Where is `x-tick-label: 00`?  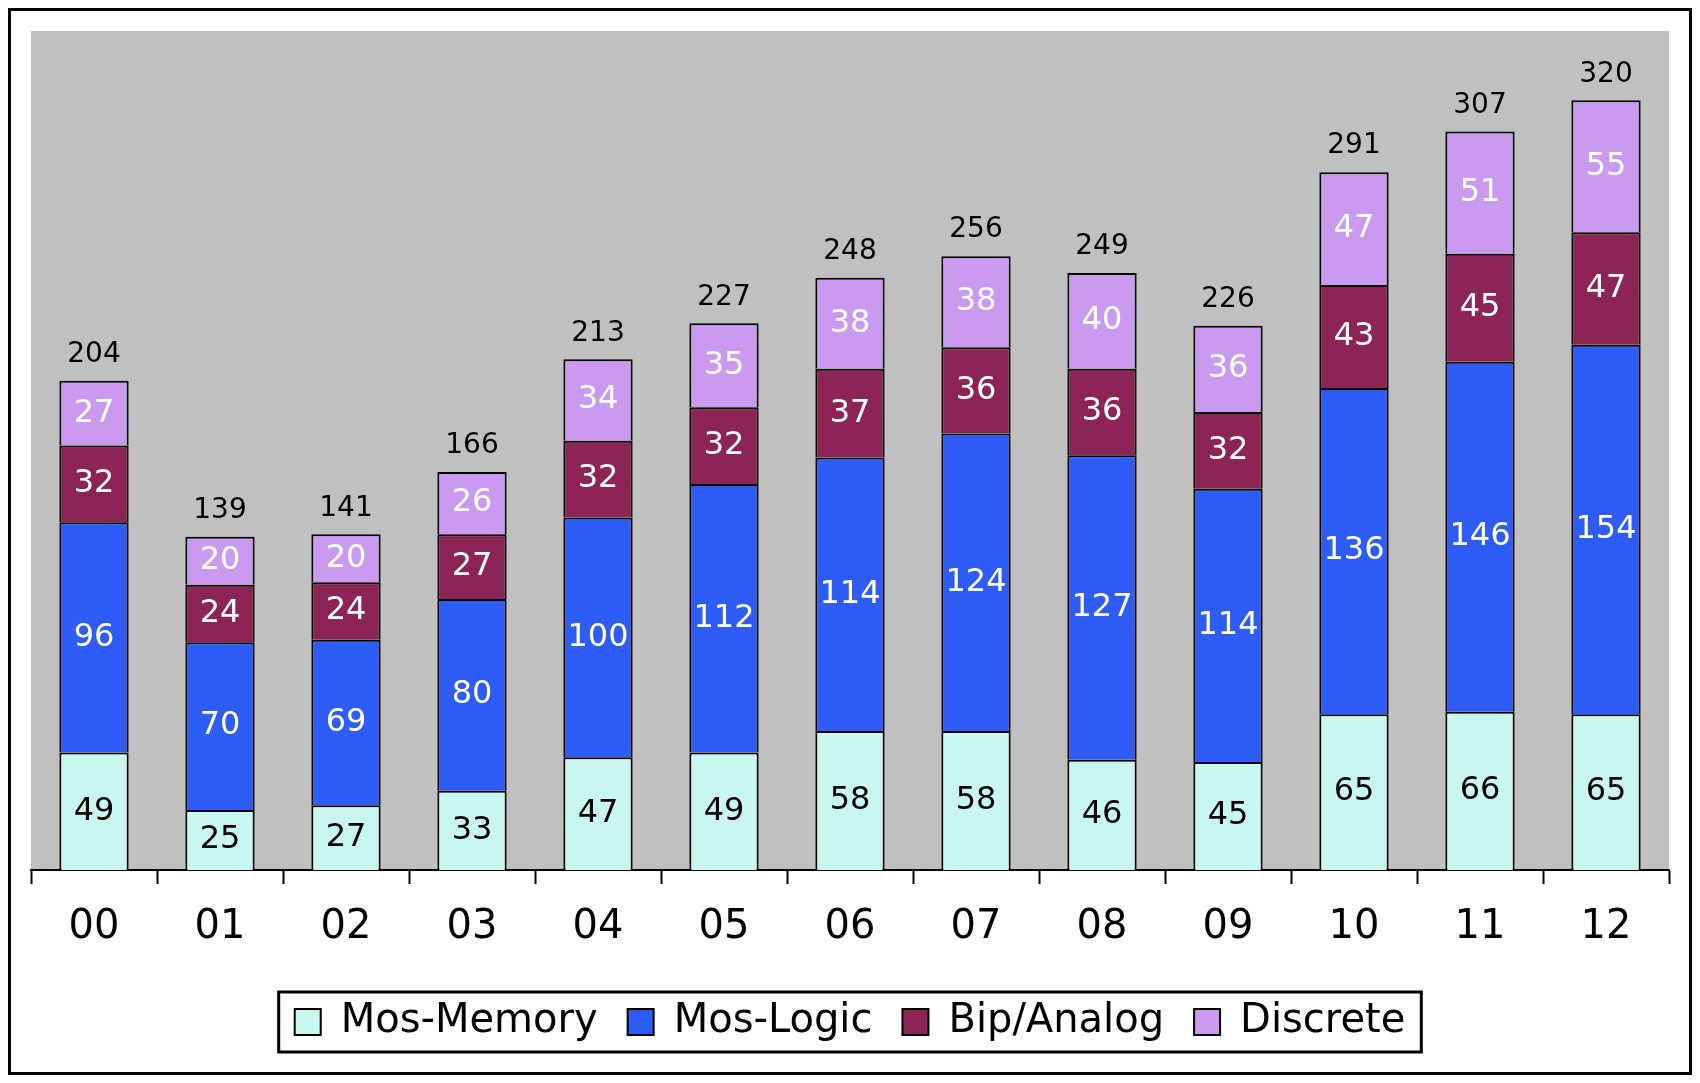
x-tick-label: 00 is located at coordinates (94, 924).